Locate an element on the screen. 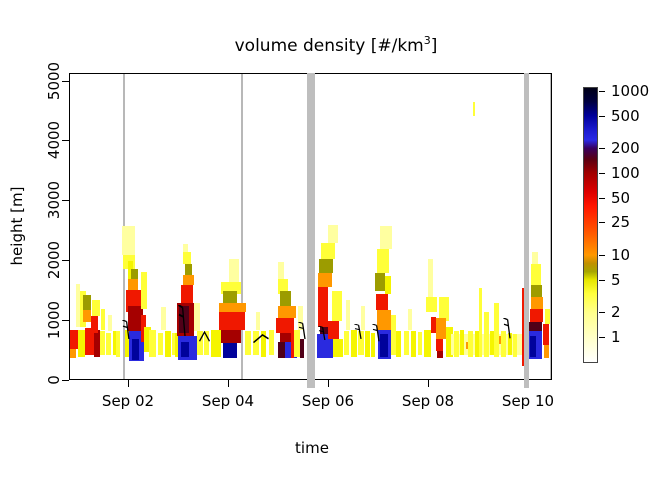 This screenshot has height=480, width=672. title-prefix: volume density [#/km is located at coordinates (329, 45).